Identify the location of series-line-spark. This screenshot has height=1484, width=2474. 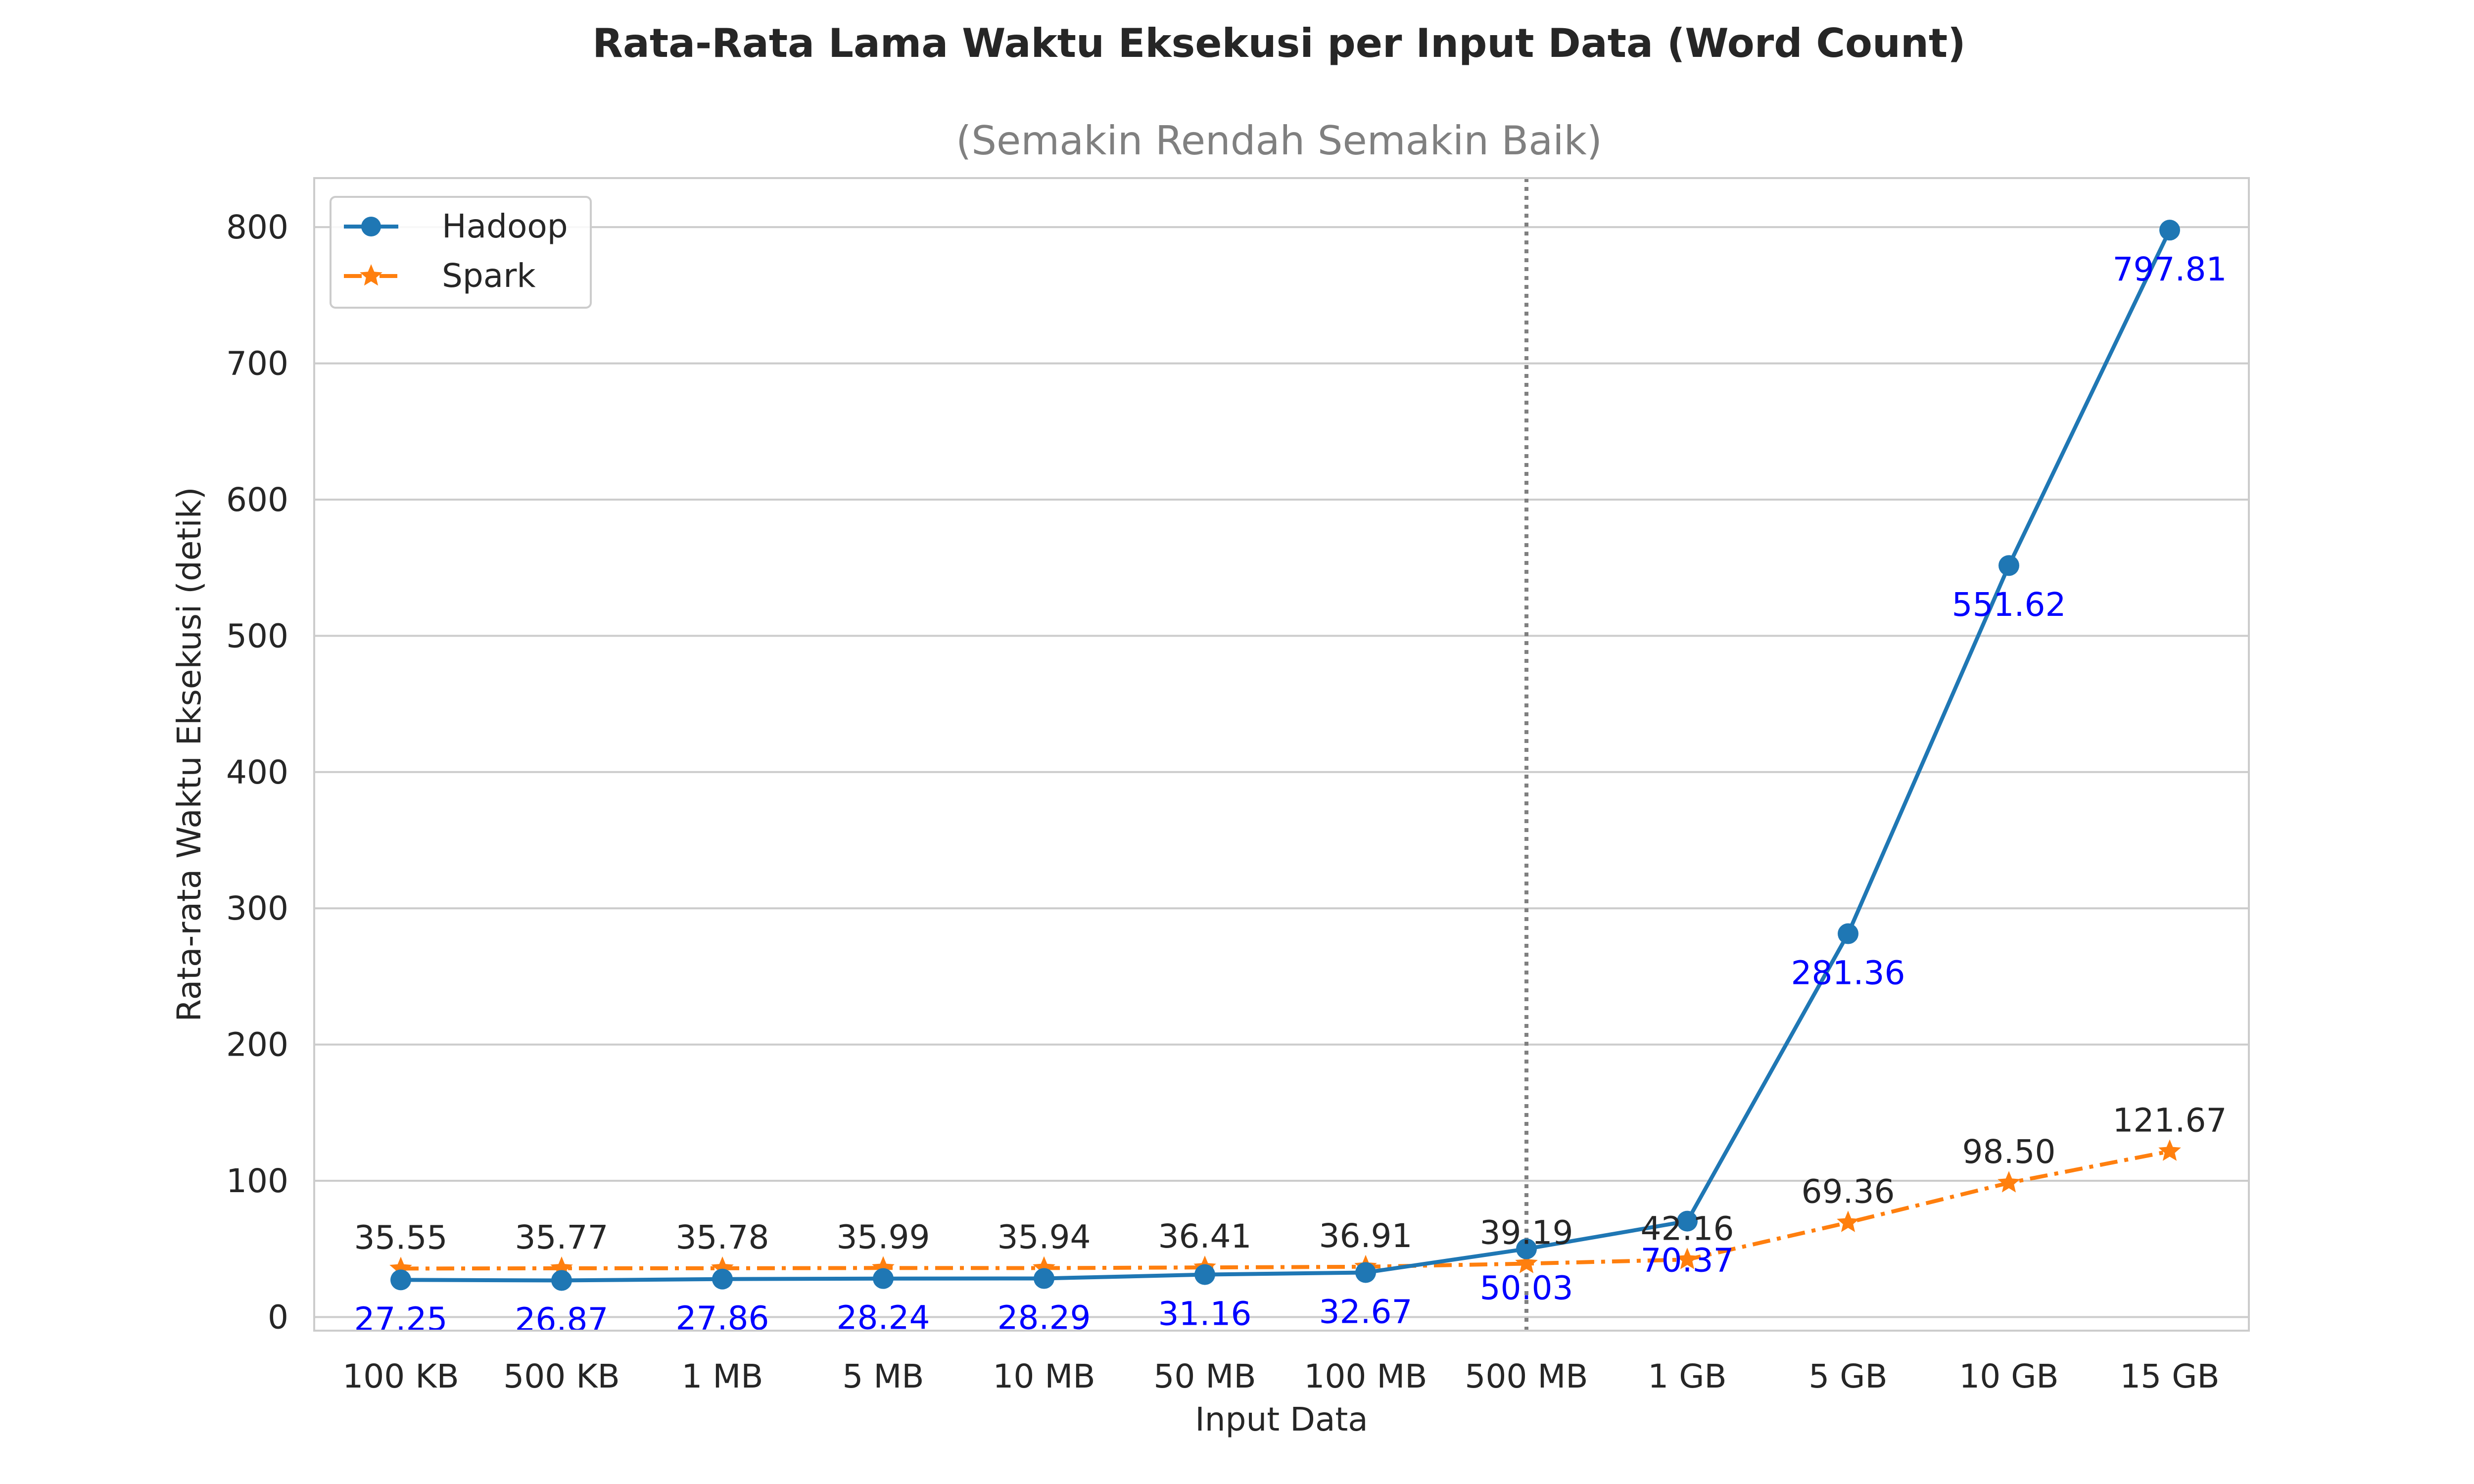
(1285, 1210).